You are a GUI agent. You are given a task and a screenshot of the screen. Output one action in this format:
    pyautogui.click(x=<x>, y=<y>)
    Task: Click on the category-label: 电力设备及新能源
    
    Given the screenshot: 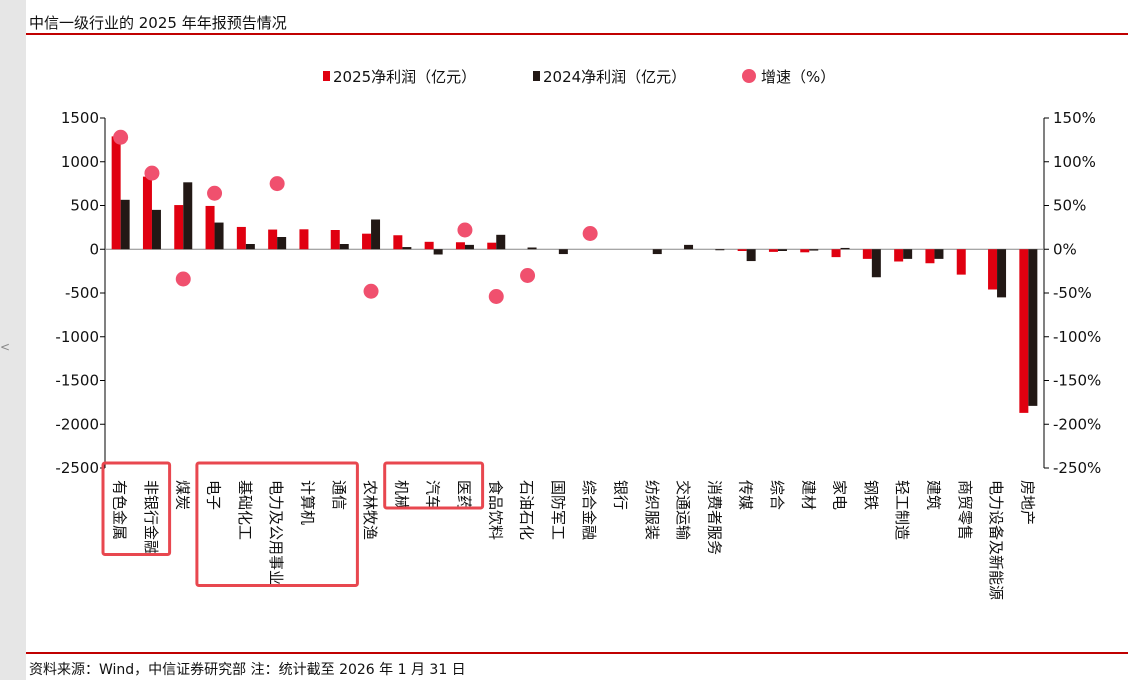 What is the action you would take?
    pyautogui.click(x=996, y=540)
    